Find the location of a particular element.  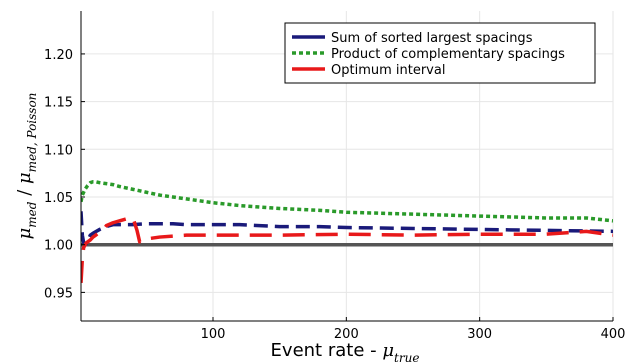

x-tick-label: 100 is located at coordinates (213, 334).